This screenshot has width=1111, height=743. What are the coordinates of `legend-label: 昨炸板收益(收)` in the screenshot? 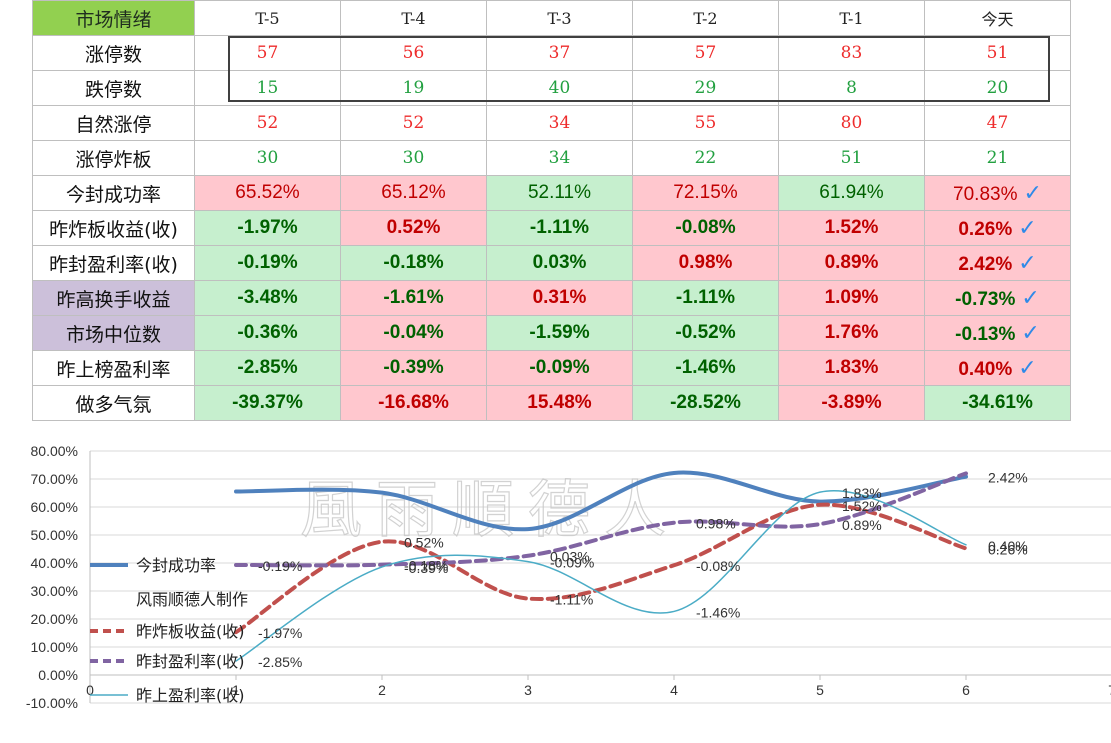 It's located at (190, 631).